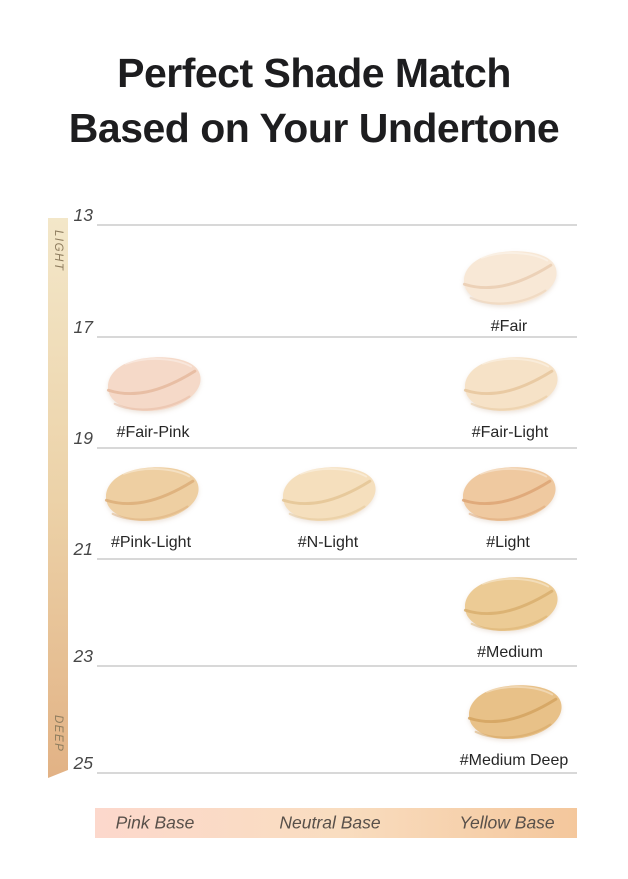 This screenshot has height=879, width=628. What do you see at coordinates (151, 542) in the screenshot?
I see `shade-label: #Pink-Light` at bounding box center [151, 542].